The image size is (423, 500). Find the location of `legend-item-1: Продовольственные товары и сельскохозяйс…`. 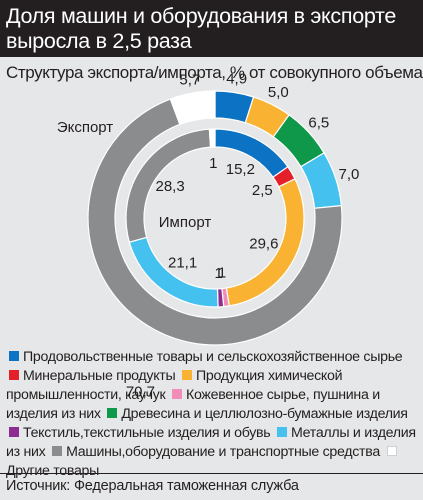

legend-item-1: Продовольственные товары и сельскохозяйс… is located at coordinates (204, 357).